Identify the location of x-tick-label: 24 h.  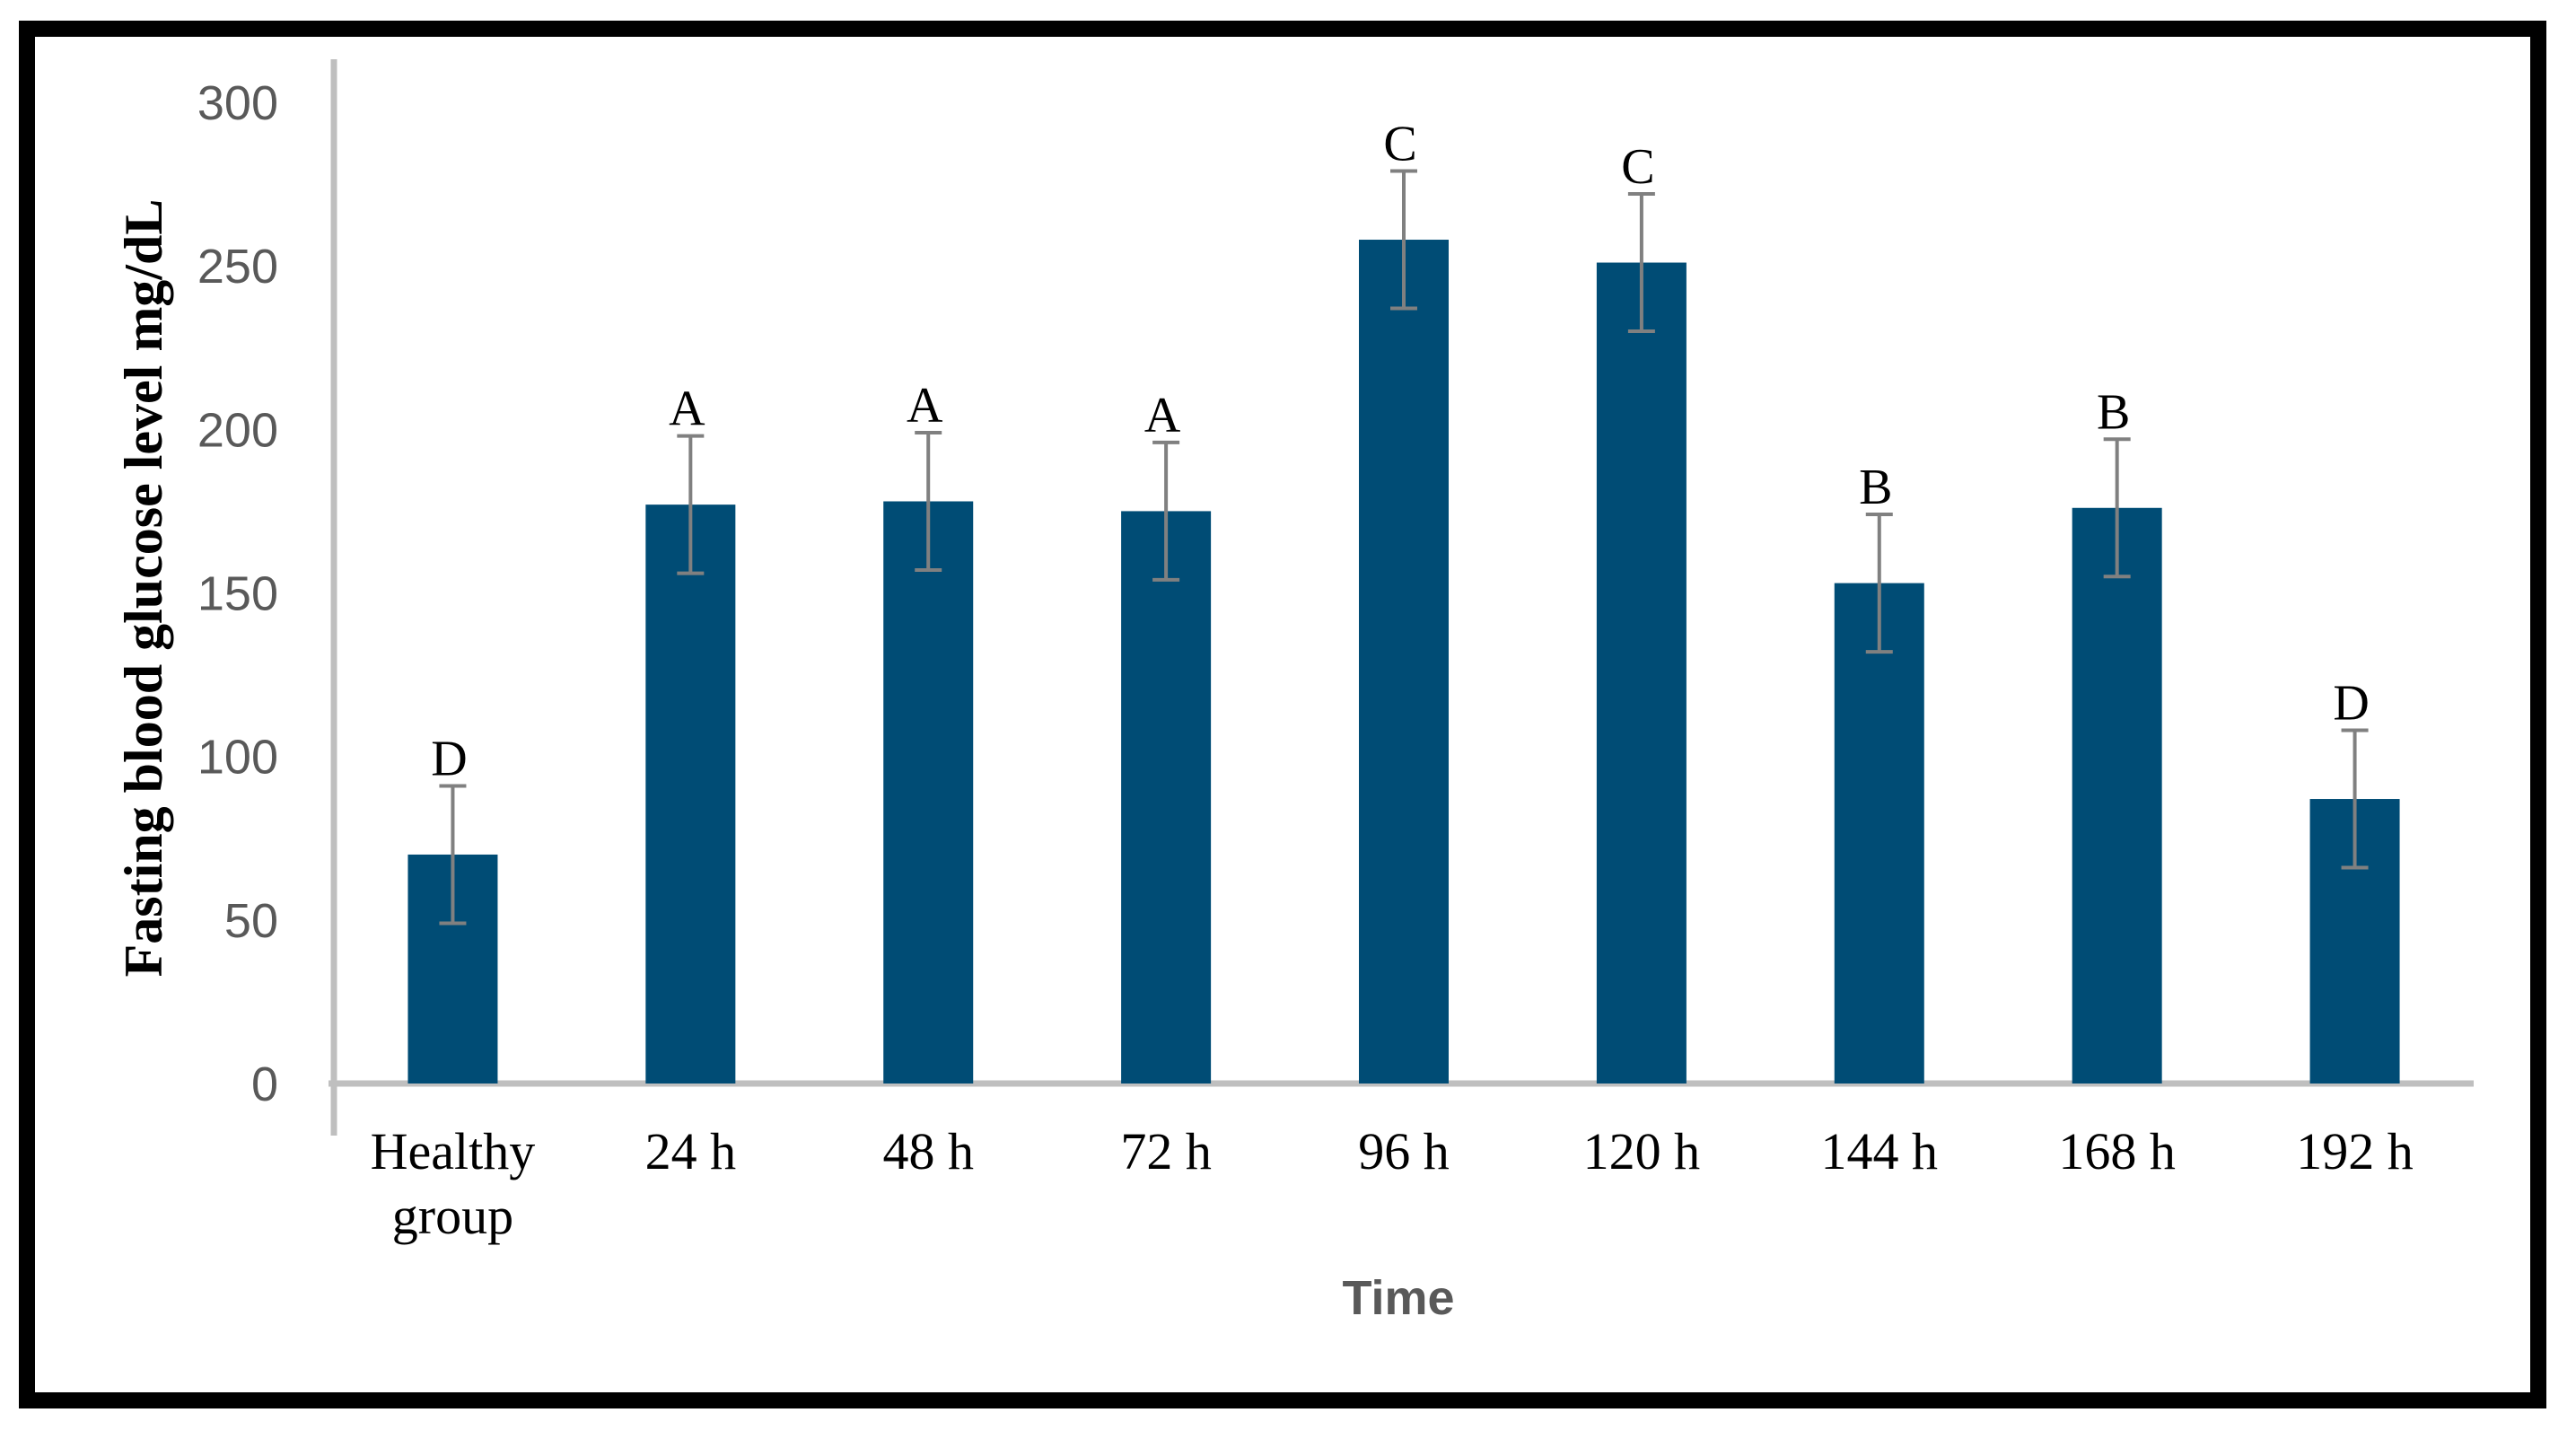
(691, 1151).